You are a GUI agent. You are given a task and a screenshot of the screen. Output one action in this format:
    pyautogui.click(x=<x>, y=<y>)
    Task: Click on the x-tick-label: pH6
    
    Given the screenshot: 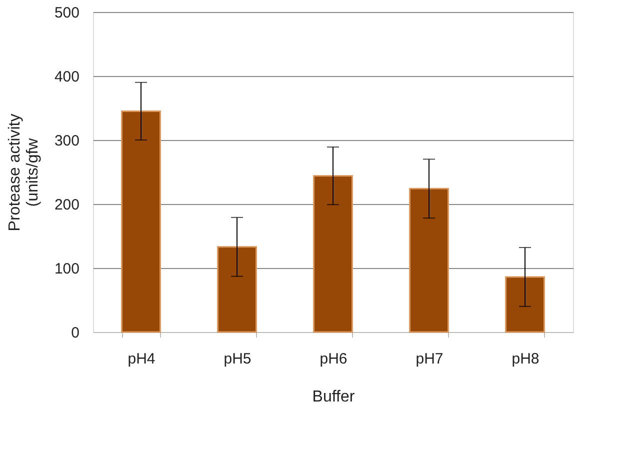 What is the action you would take?
    pyautogui.click(x=334, y=359)
    